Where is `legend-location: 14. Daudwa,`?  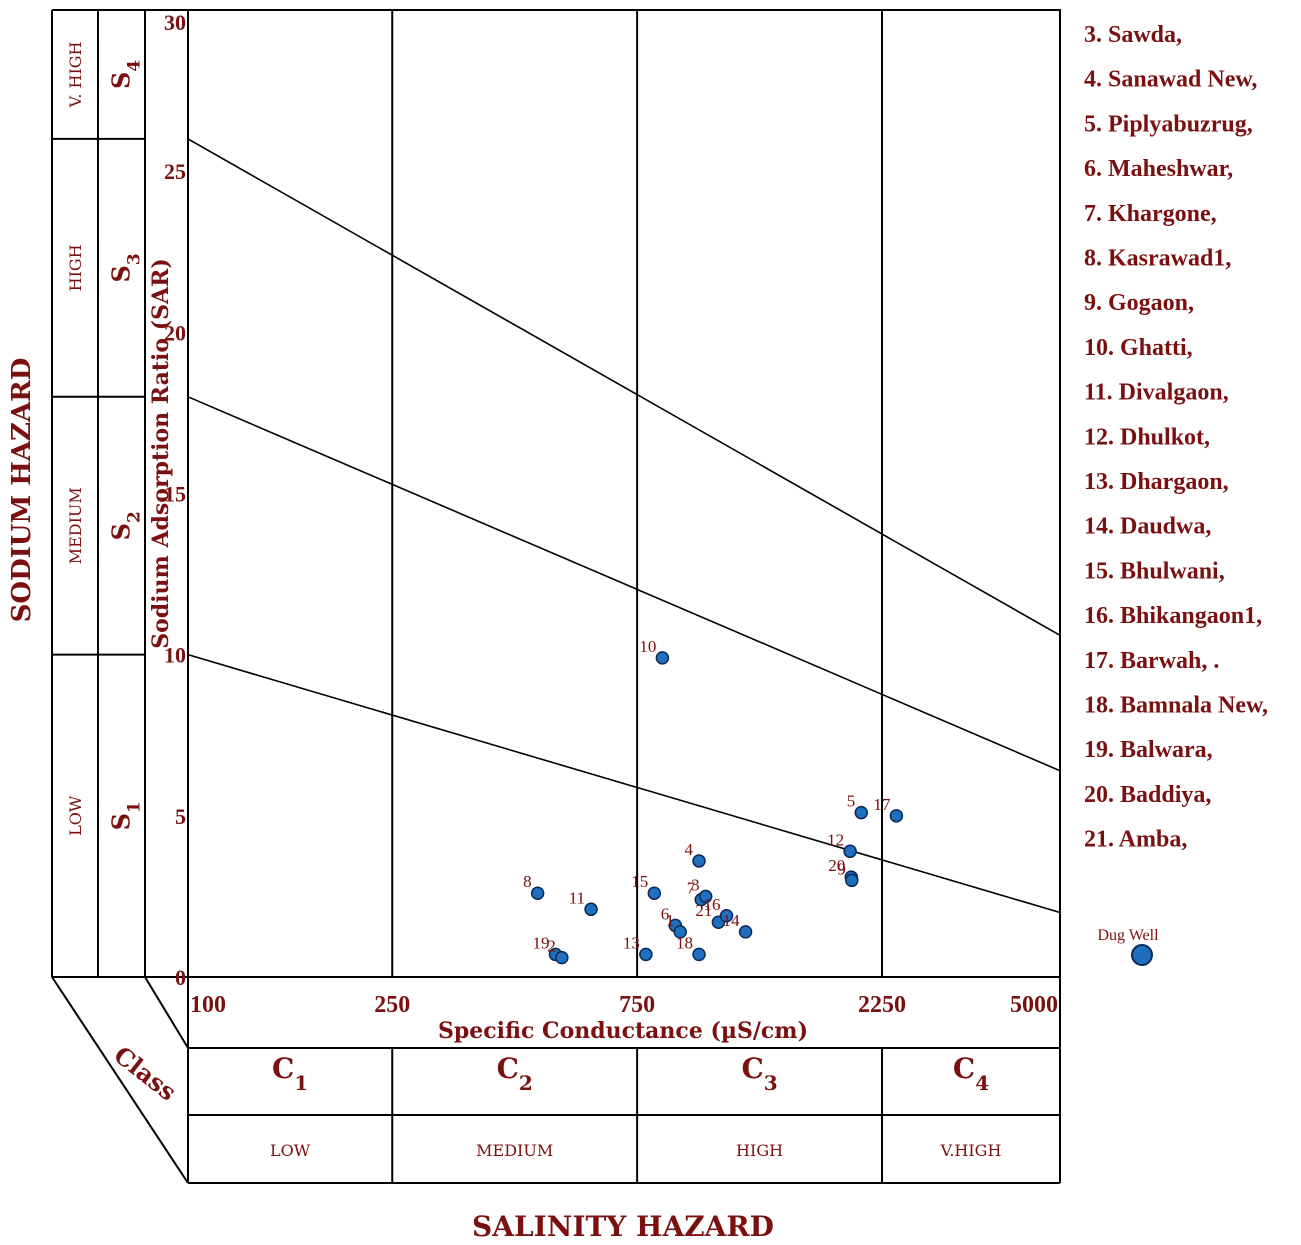 legend-location: 14. Daudwa, is located at coordinates (1147, 527).